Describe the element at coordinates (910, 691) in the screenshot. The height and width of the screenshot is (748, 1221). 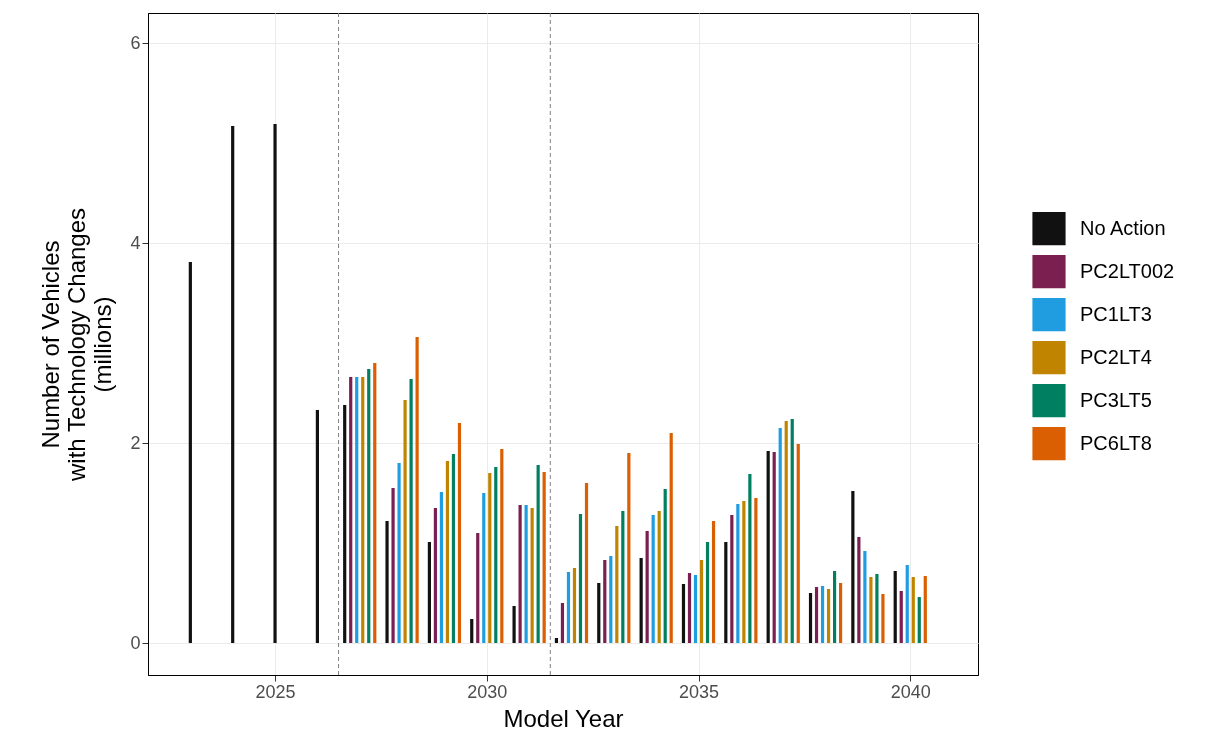
I see `x-tick-label: 2040` at that location.